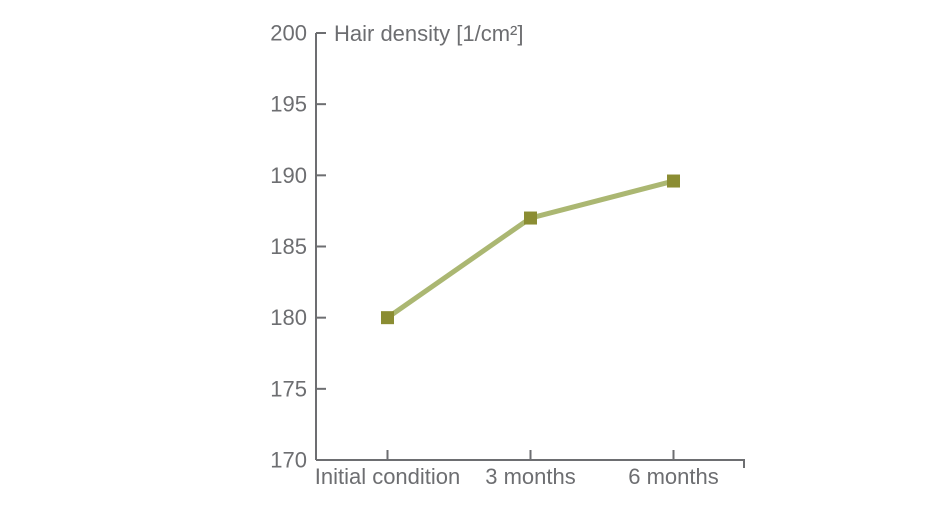 This screenshot has width=940, height=528. I want to click on y-axis-tick-label: 190, so click(288, 175).